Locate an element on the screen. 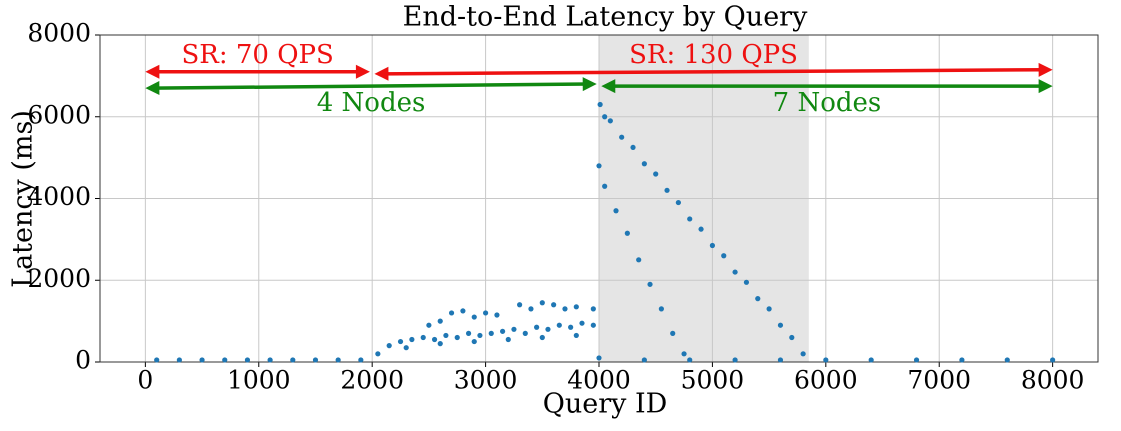 The image size is (1121, 431). chart-title: End-to-End Latency by Query is located at coordinates (605, 17).